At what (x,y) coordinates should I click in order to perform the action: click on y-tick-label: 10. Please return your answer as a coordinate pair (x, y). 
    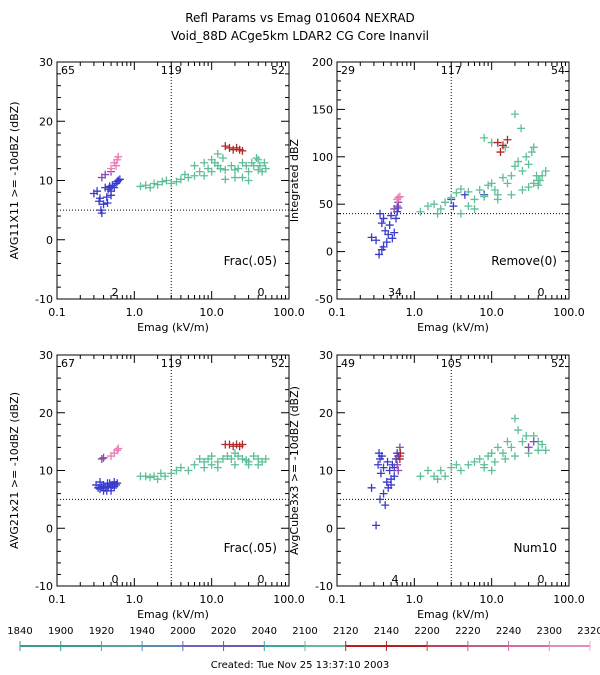
    Looking at the image, I should click on (326, 471).